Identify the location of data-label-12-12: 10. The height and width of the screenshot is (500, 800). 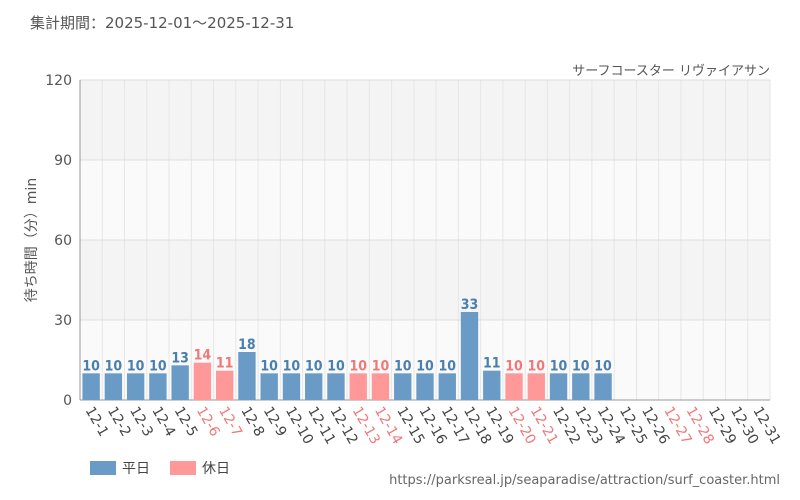
(336, 366).